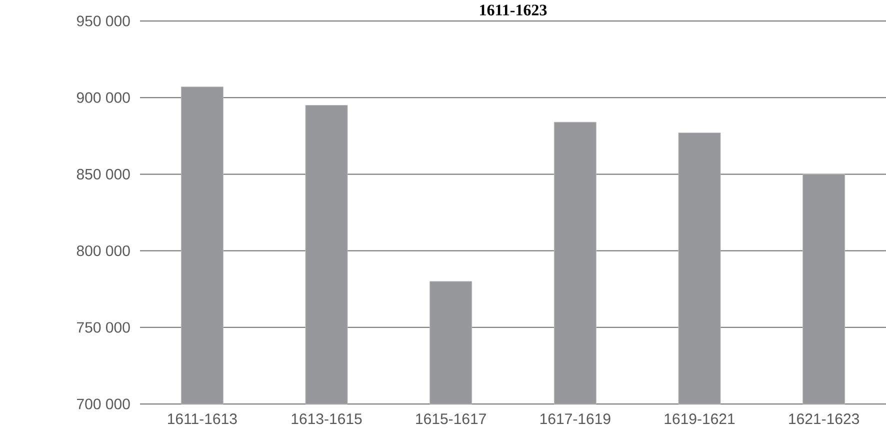 The width and height of the screenshot is (886, 438). Describe the element at coordinates (513, 10) in the screenshot. I see `chart-title: 1611-1623` at that location.